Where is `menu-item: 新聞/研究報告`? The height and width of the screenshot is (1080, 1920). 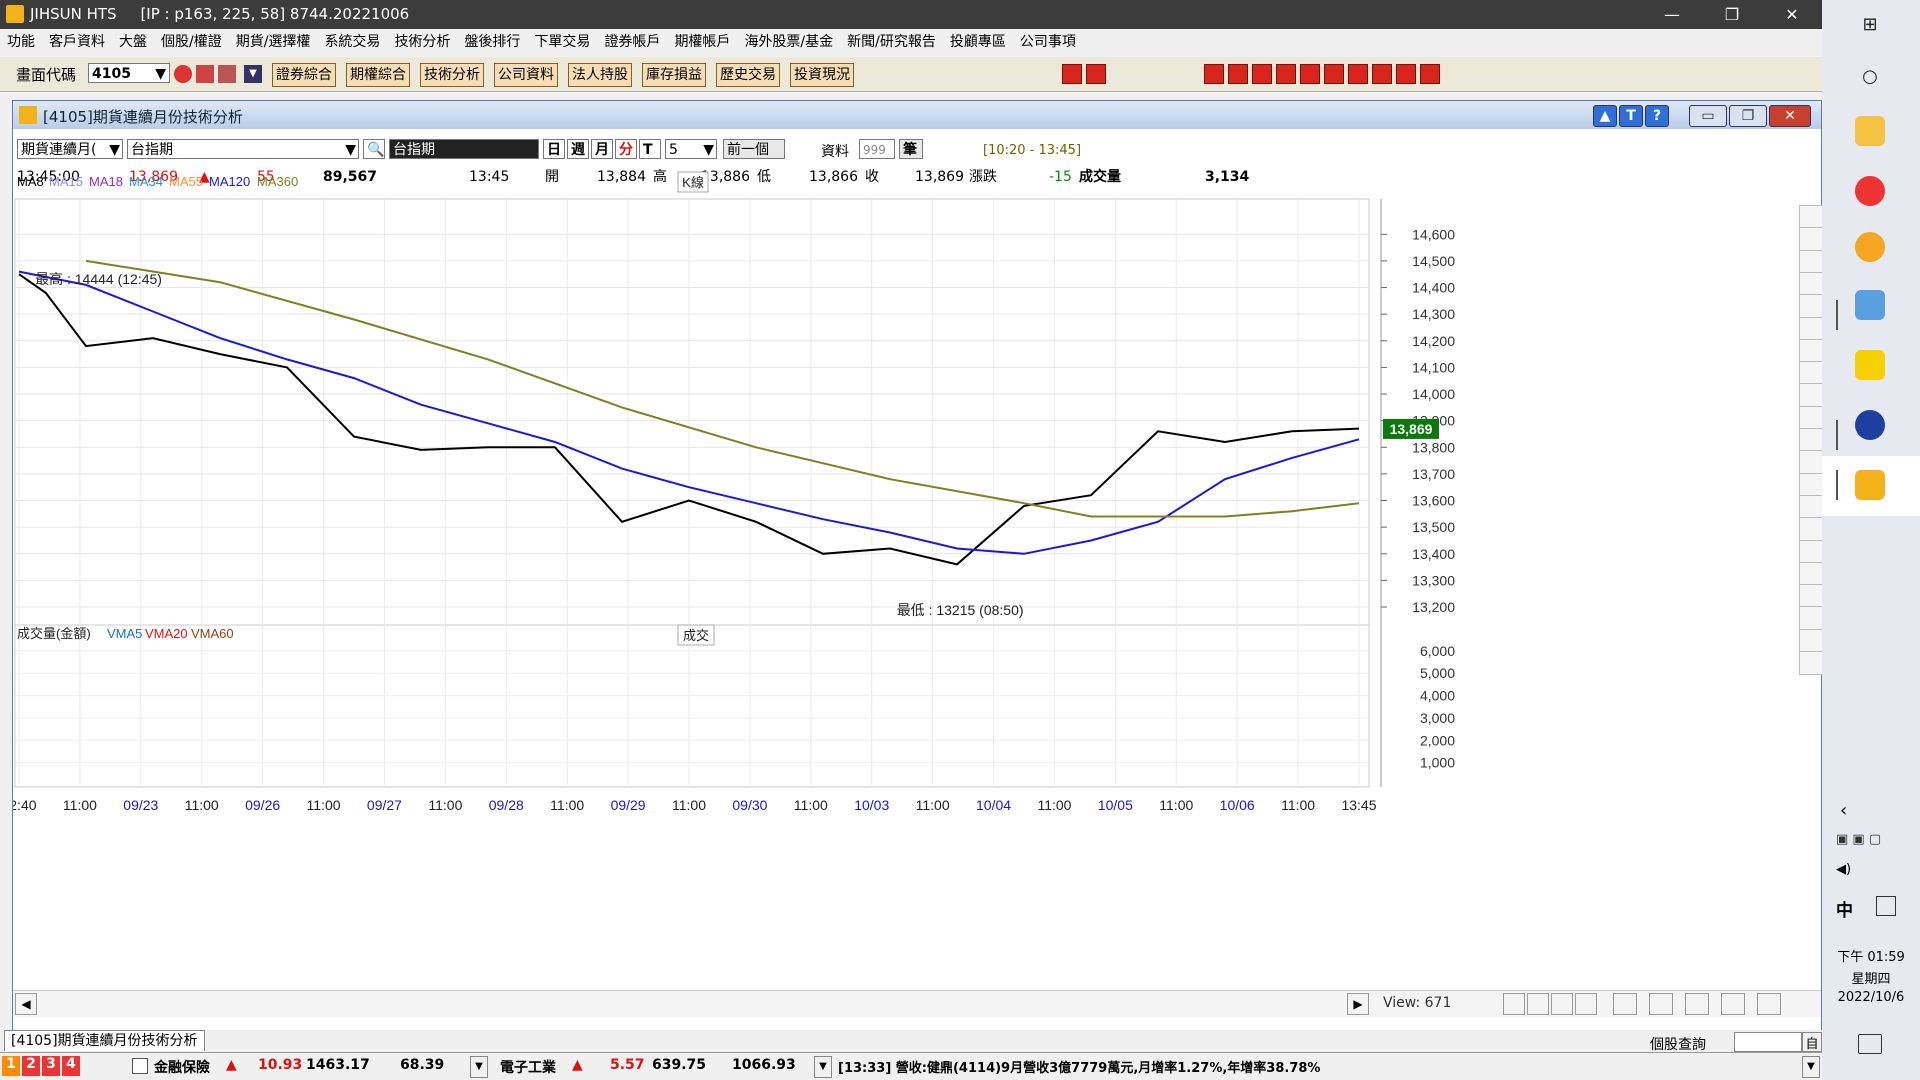
menu-item: 新聞/研究報告 is located at coordinates (891, 42).